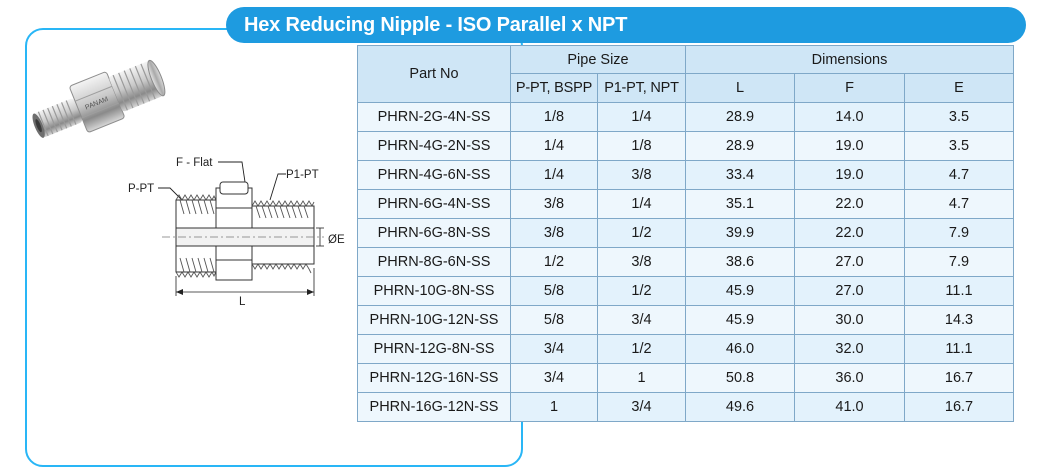 This screenshot has width=1038, height=474. Describe the element at coordinates (554, 88) in the screenshot. I see `sub-header-p-pt: P-PT, BSPP` at that location.